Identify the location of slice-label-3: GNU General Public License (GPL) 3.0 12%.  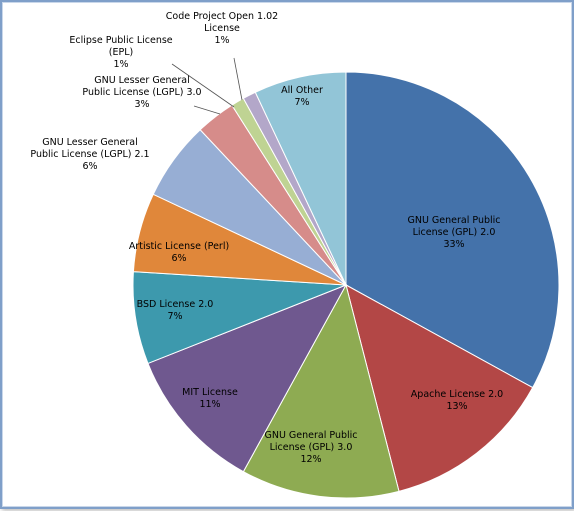
(310, 447).